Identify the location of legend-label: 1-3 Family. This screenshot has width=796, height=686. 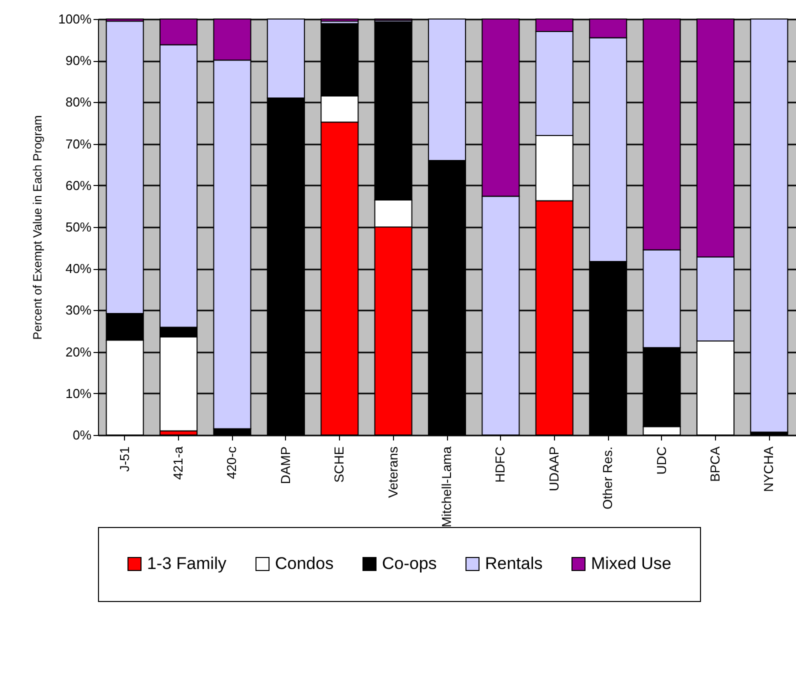
(187, 563).